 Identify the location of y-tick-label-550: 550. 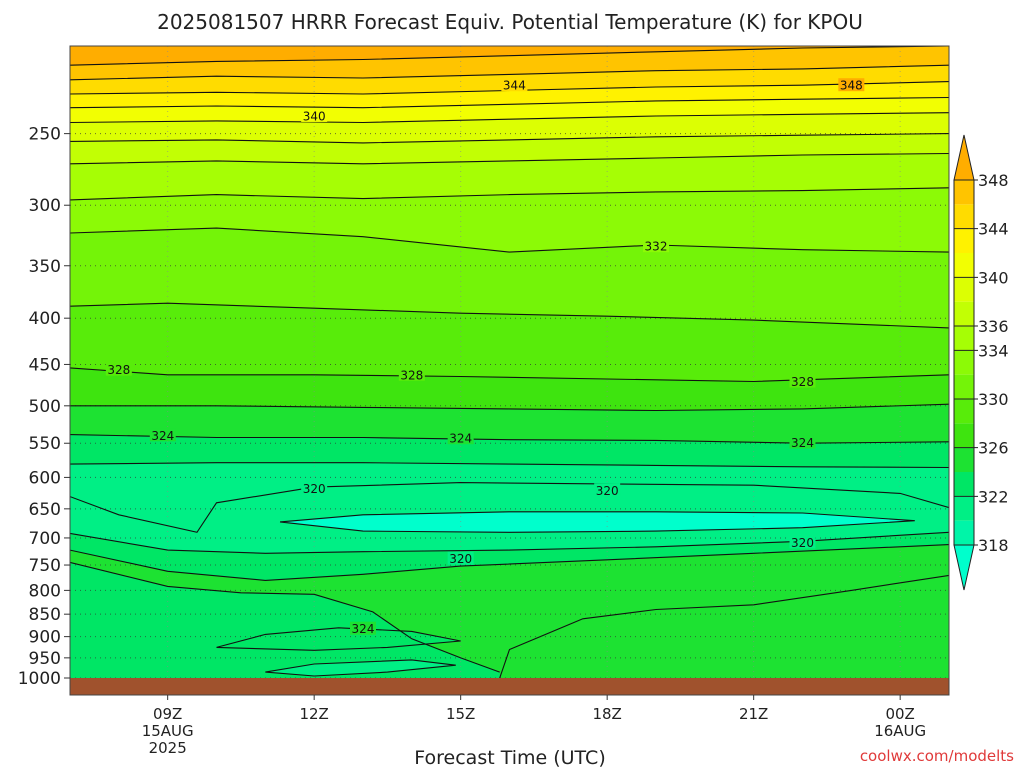
(45, 444).